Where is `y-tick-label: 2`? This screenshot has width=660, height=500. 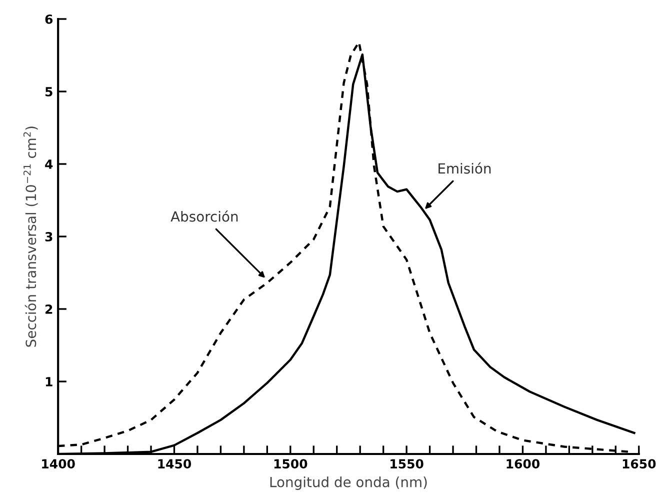
y-tick-label: 2 is located at coordinates (49, 309).